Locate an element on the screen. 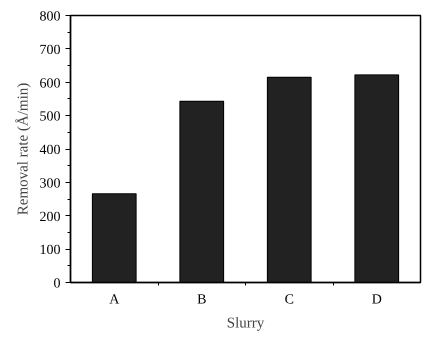 This screenshot has width=444, height=338. x-axis-title: Slurry is located at coordinates (245, 324).